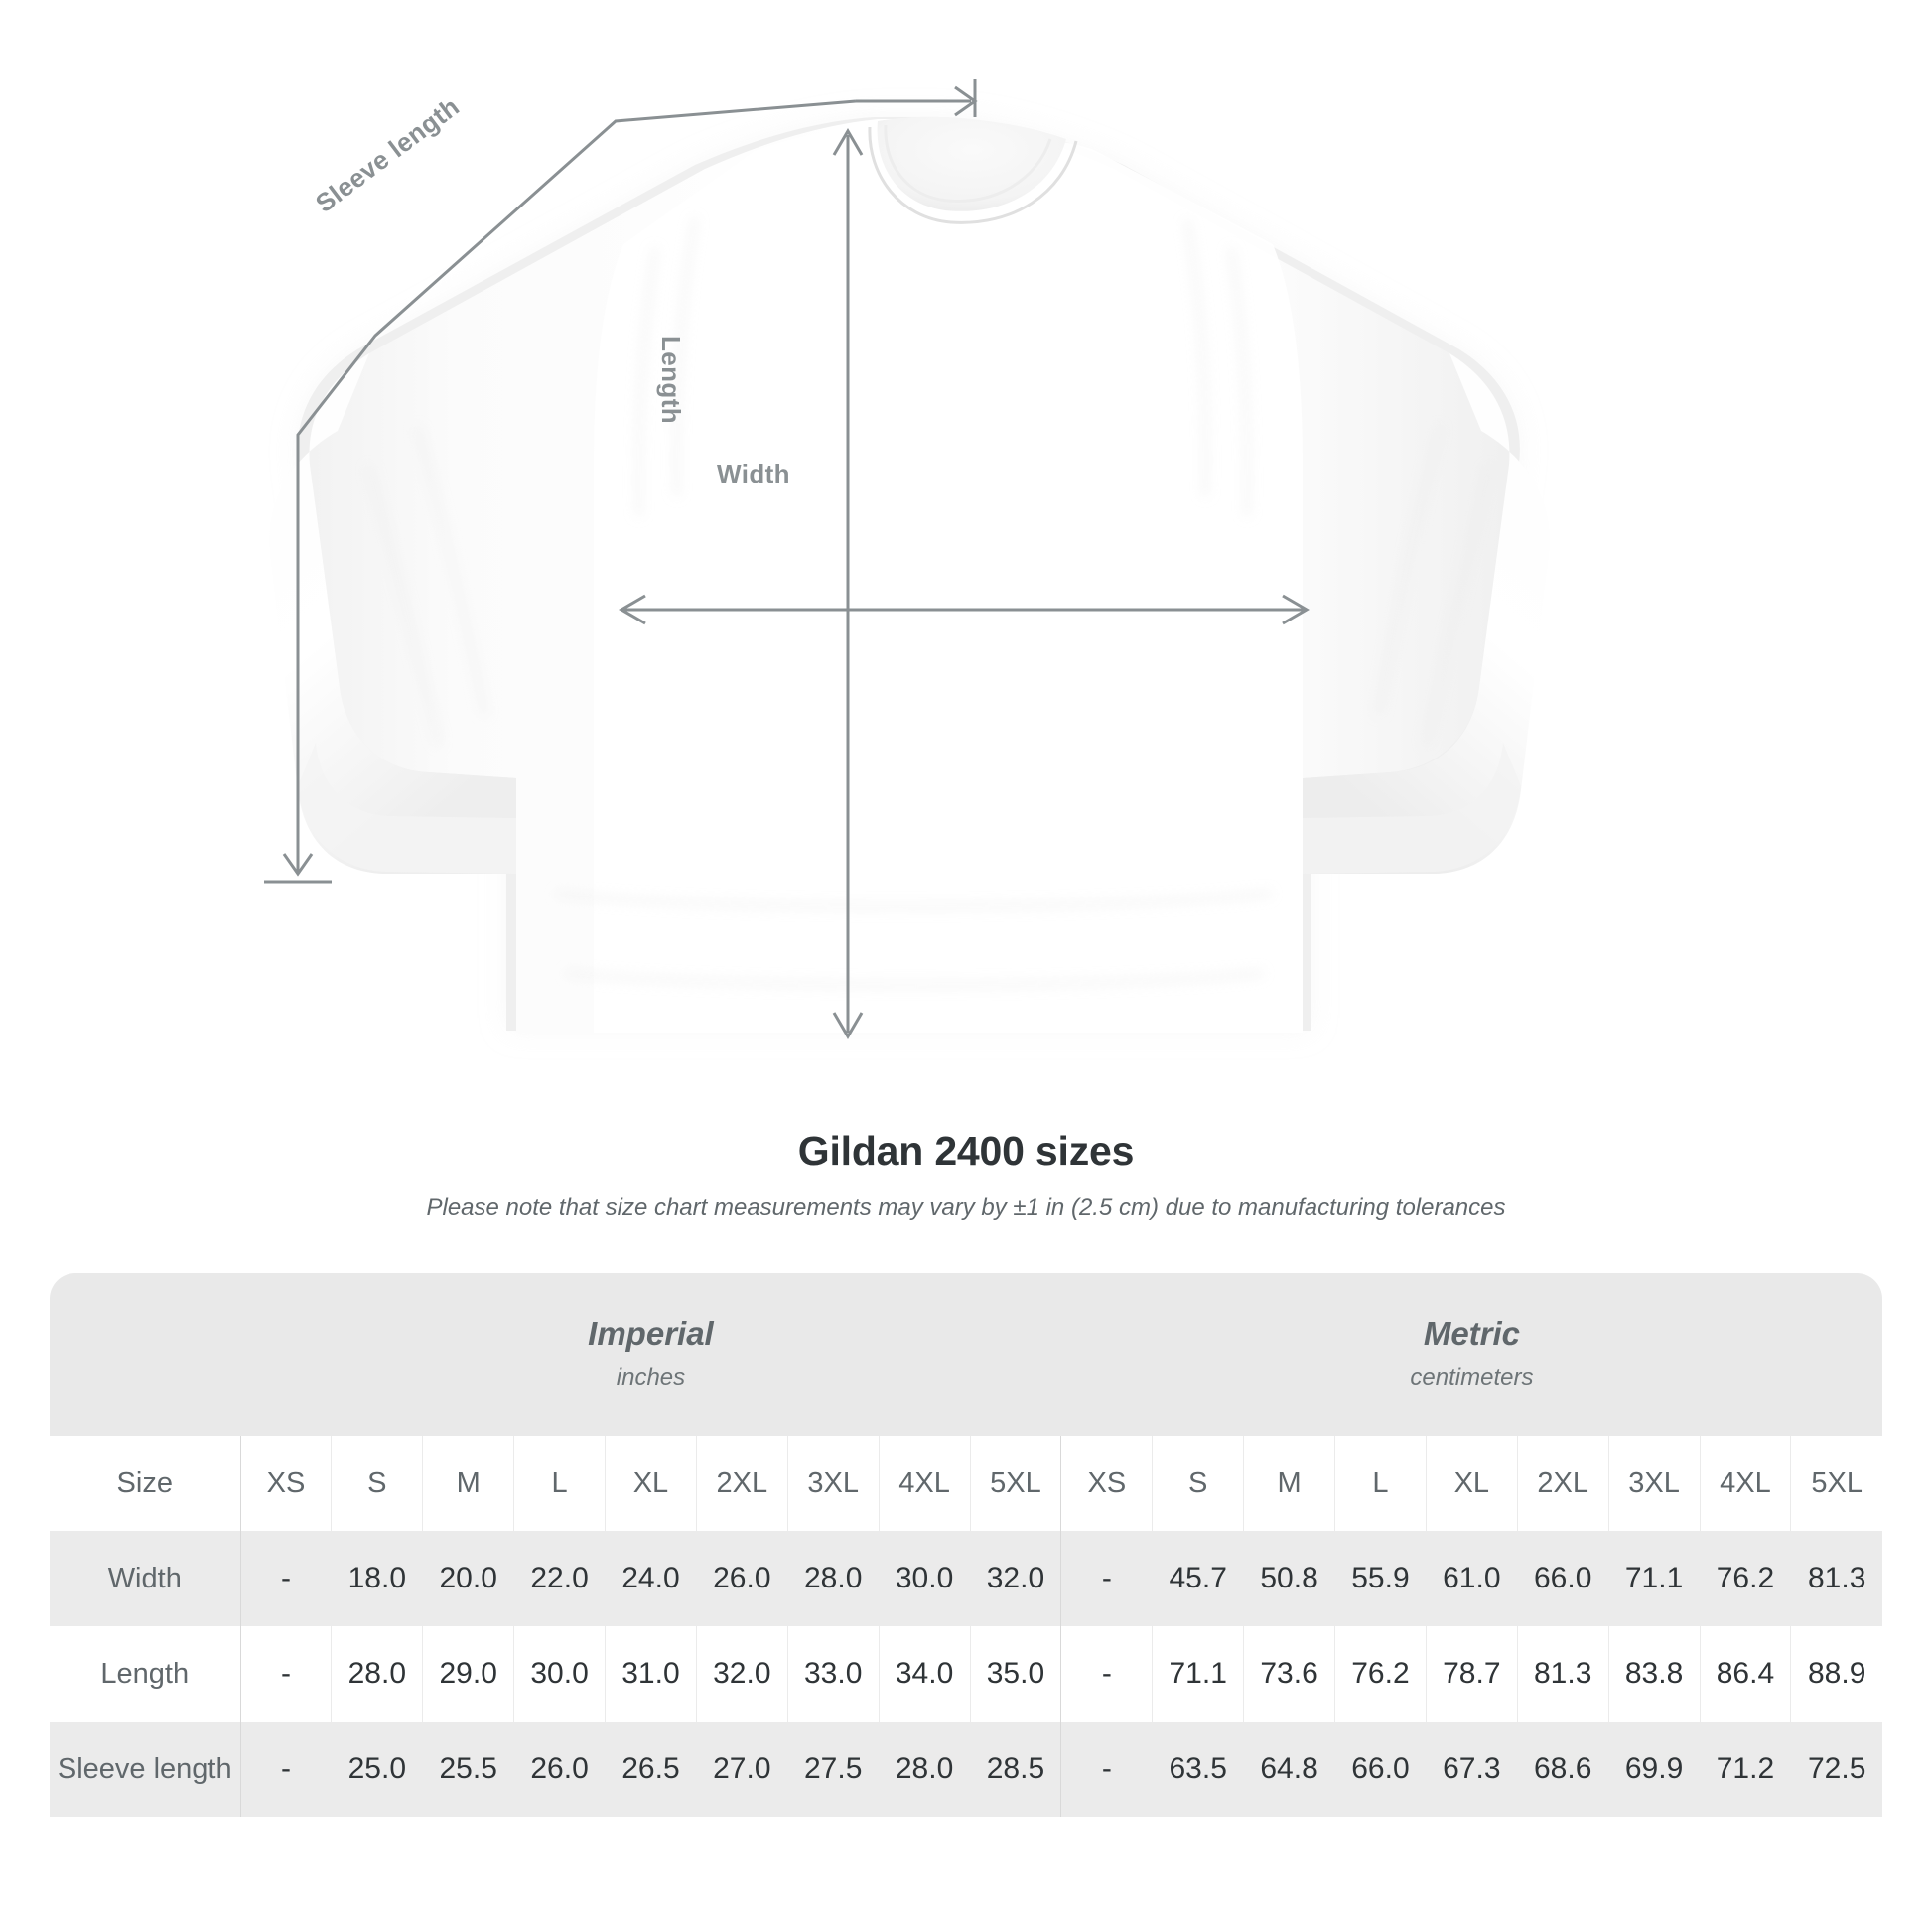 The image size is (1932, 1932). I want to click on size-header-metric-3xl: 3XL, so click(1654, 1483).